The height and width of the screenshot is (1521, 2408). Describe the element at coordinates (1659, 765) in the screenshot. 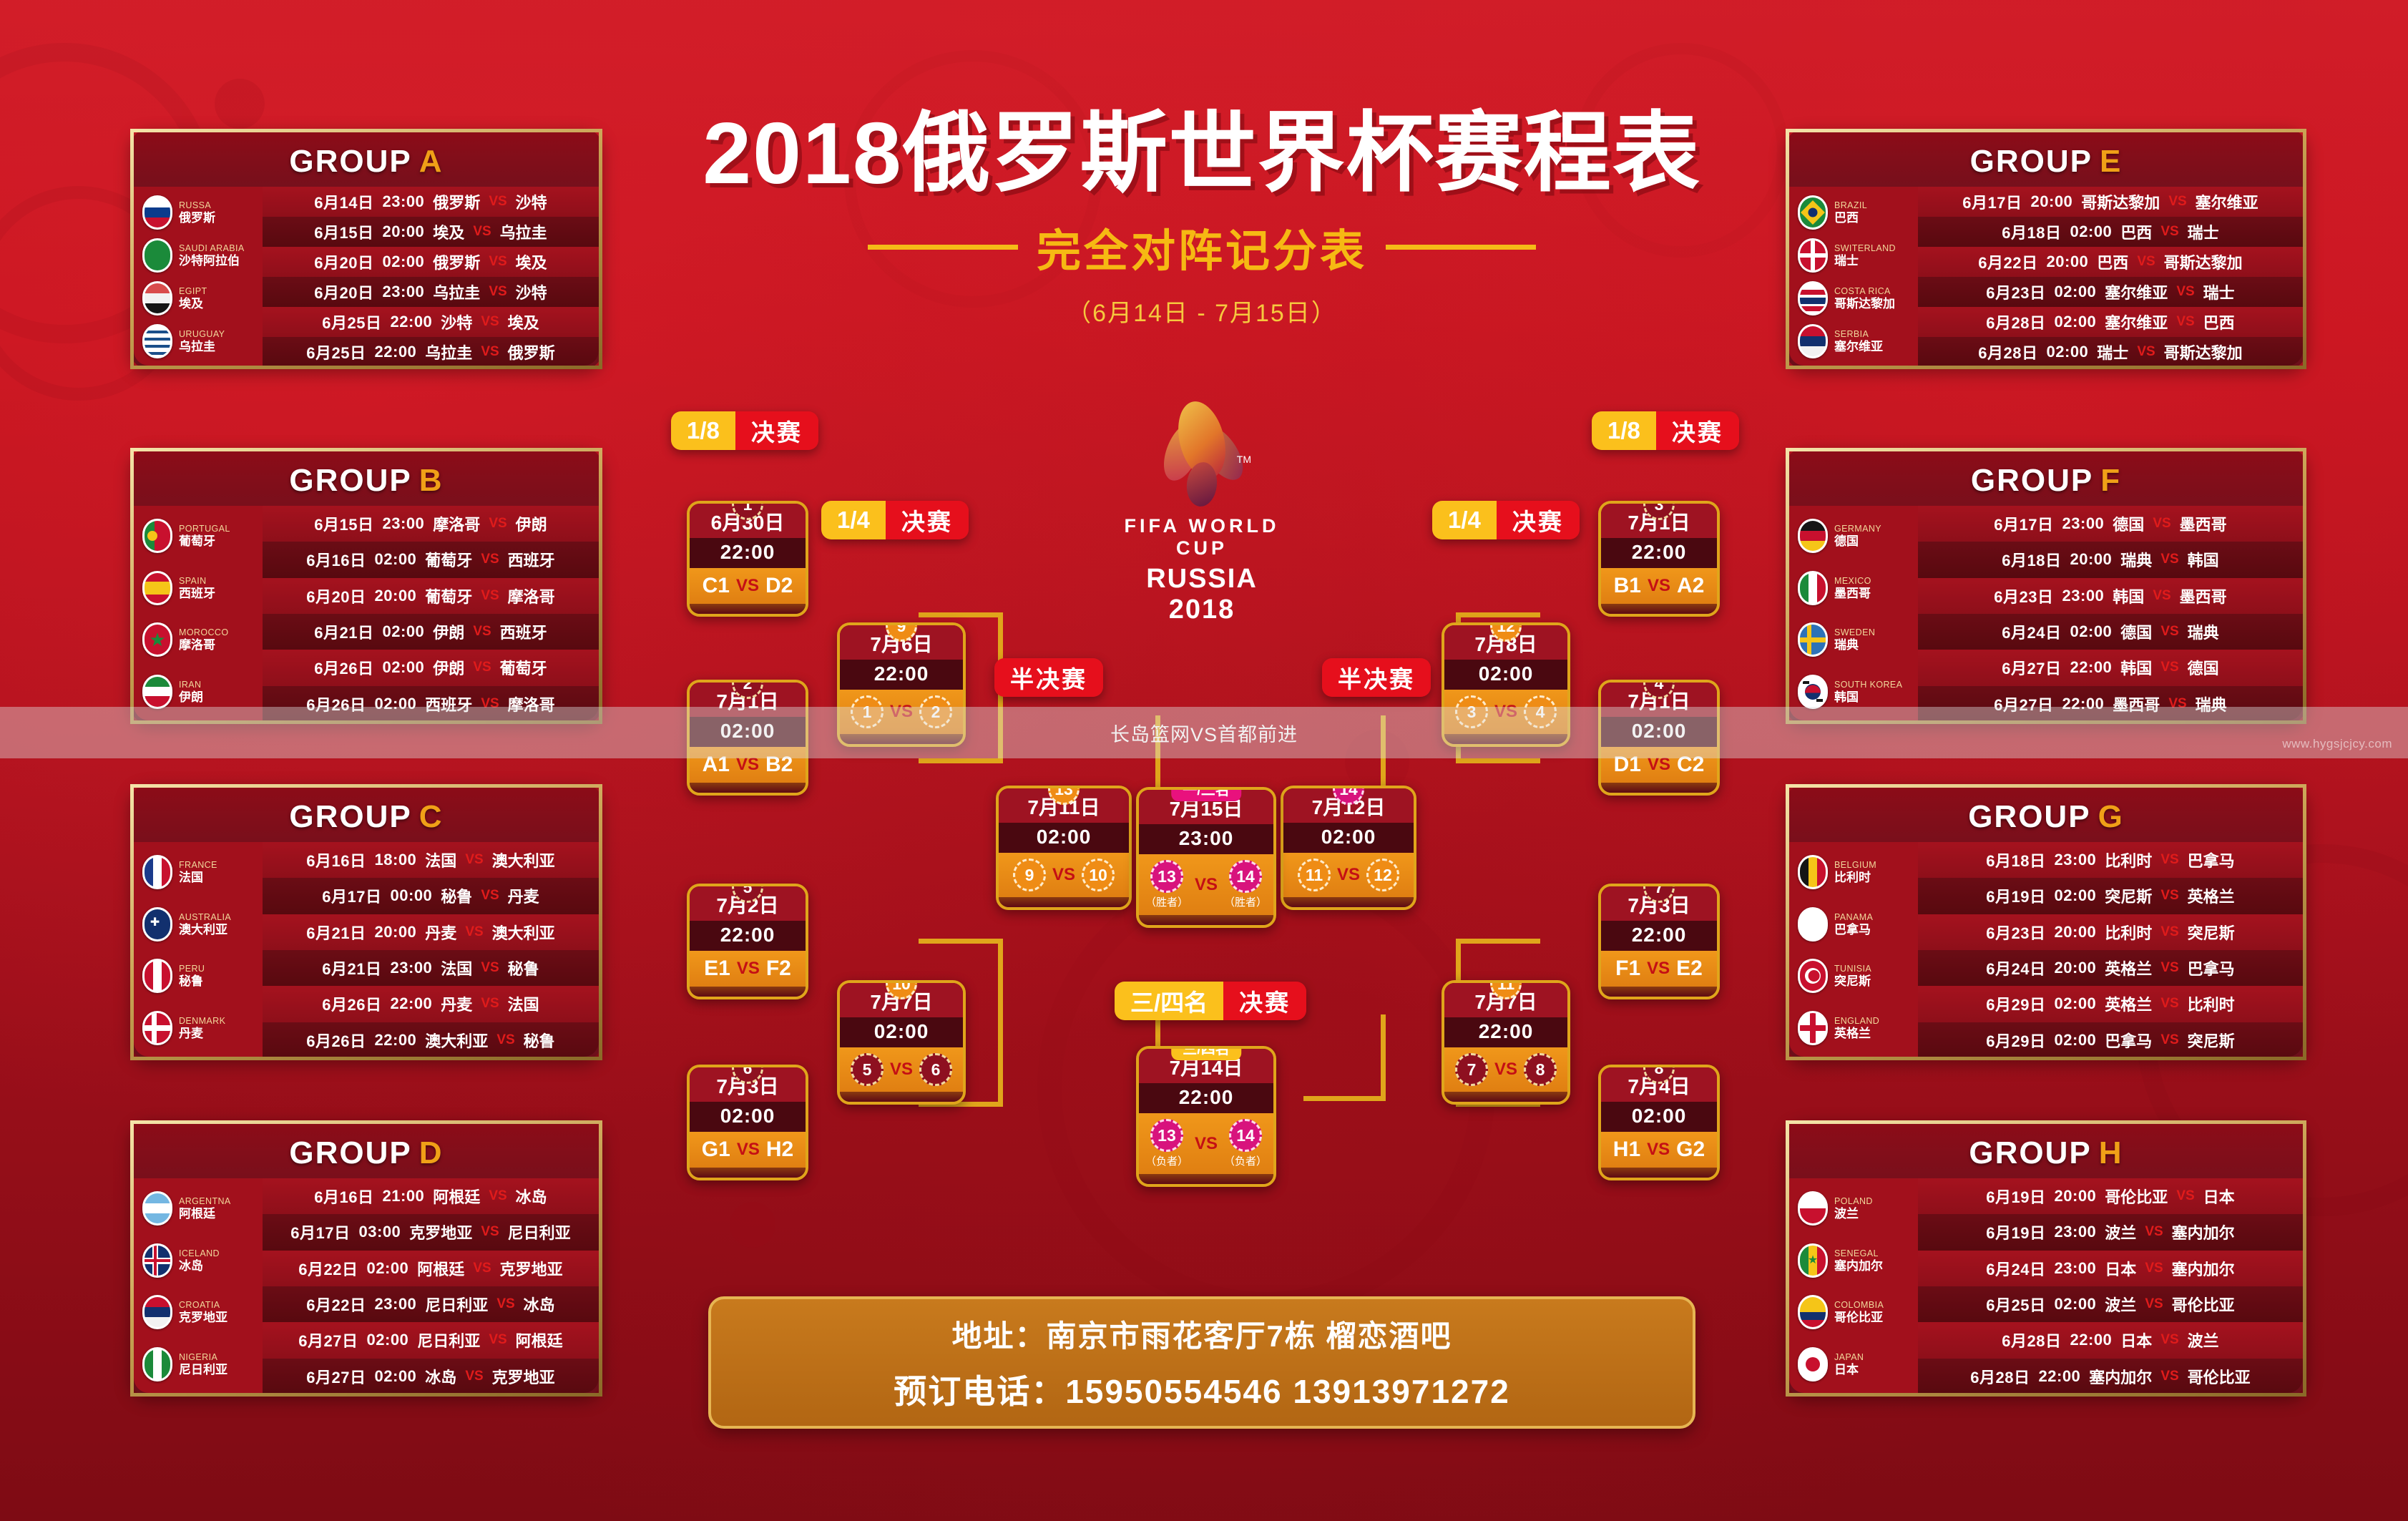

I see `bracket-pairing: D1 VS C2` at that location.